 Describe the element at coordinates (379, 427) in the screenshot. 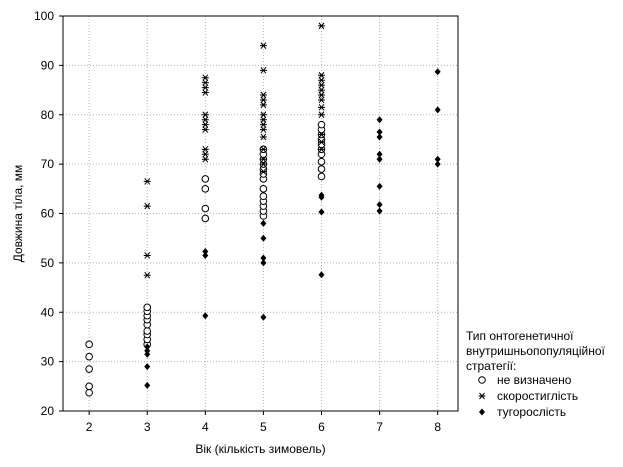

I see `x-tick-label: 7` at that location.